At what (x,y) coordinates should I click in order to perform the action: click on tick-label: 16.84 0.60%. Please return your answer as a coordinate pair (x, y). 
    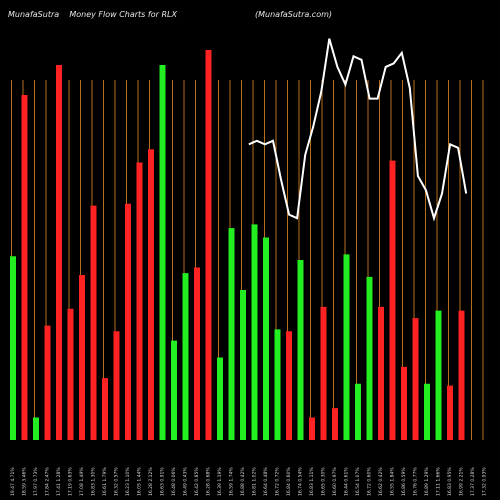
    Looking at the image, I should click on (289, 481).